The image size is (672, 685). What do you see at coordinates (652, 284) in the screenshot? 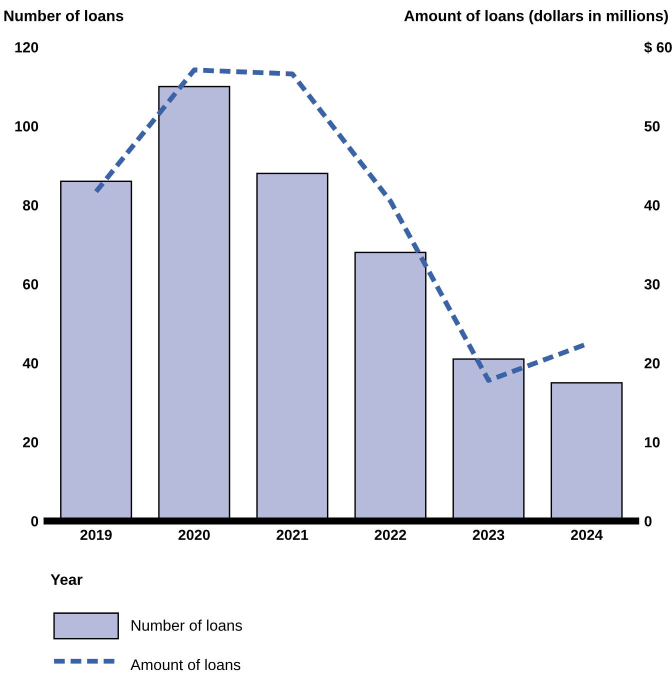
I see `y2-tick-label: 30` at bounding box center [652, 284].